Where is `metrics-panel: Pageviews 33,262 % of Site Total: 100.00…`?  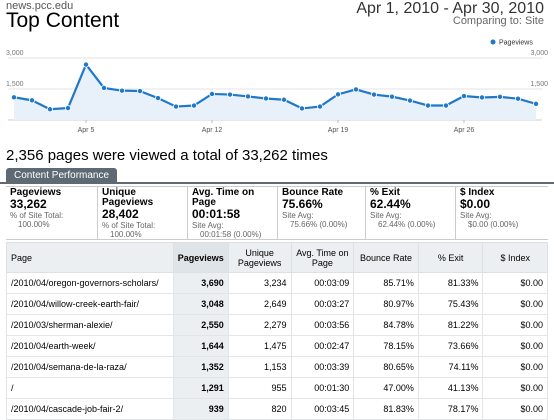
metrics-panel: Pageviews 33,262 % of Site Total: 100.00… is located at coordinates (277, 213).